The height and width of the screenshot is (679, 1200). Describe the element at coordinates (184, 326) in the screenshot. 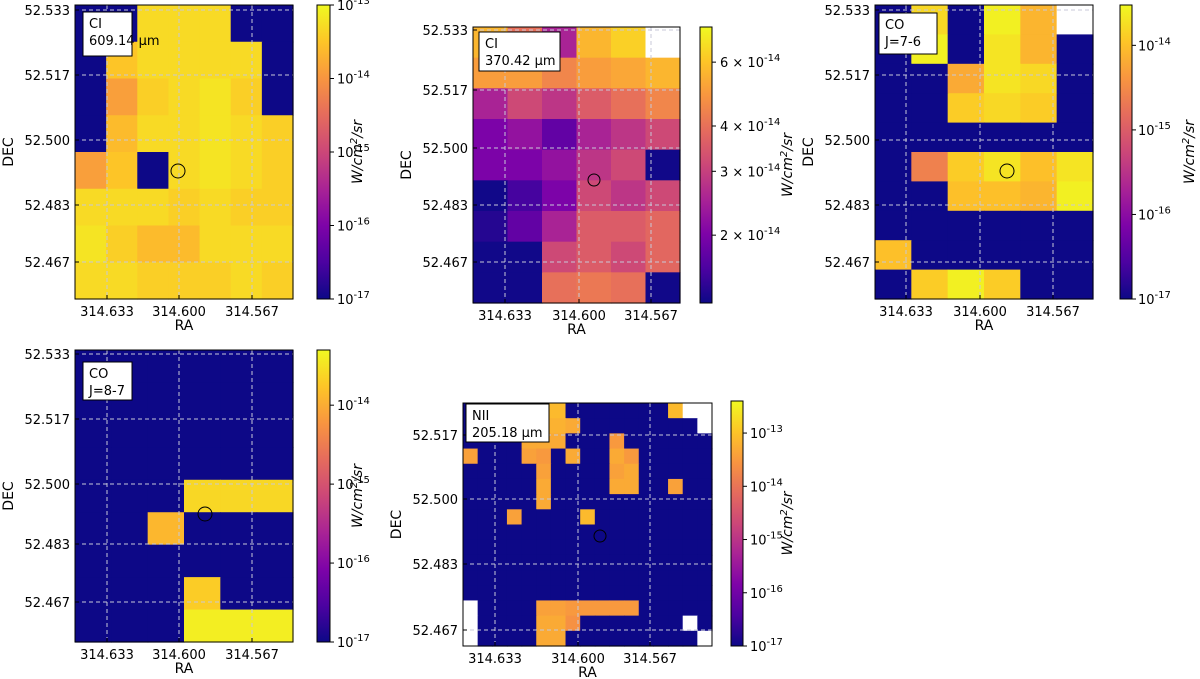

I see `x-axis-label: RA` at that location.